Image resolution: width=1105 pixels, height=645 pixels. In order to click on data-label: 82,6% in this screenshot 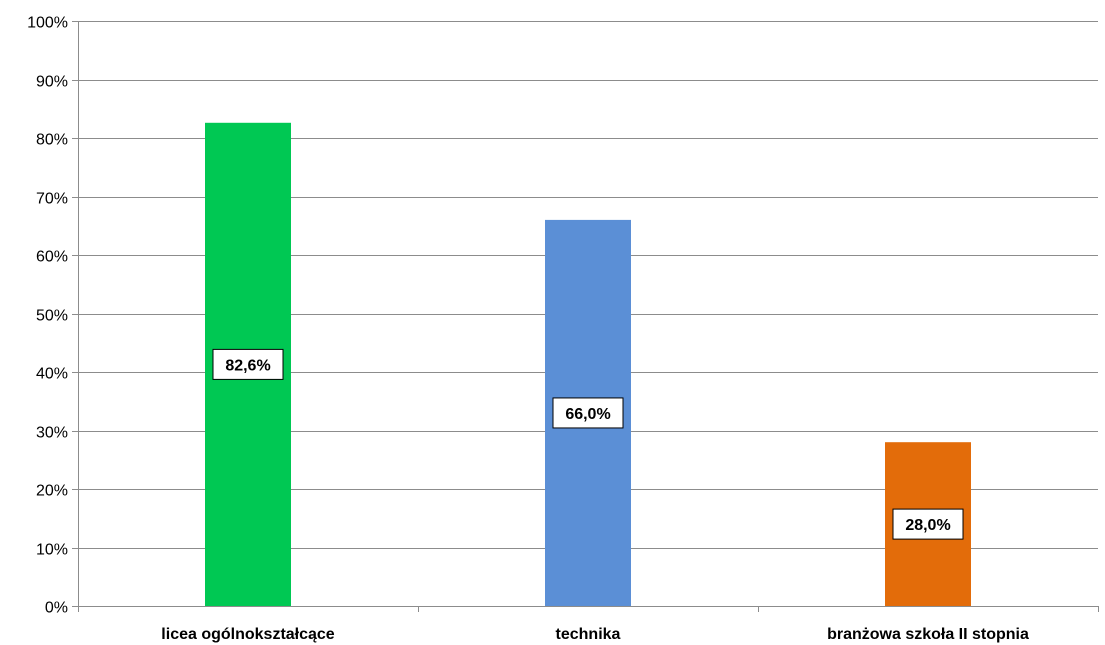, I will do `click(247, 365)`.